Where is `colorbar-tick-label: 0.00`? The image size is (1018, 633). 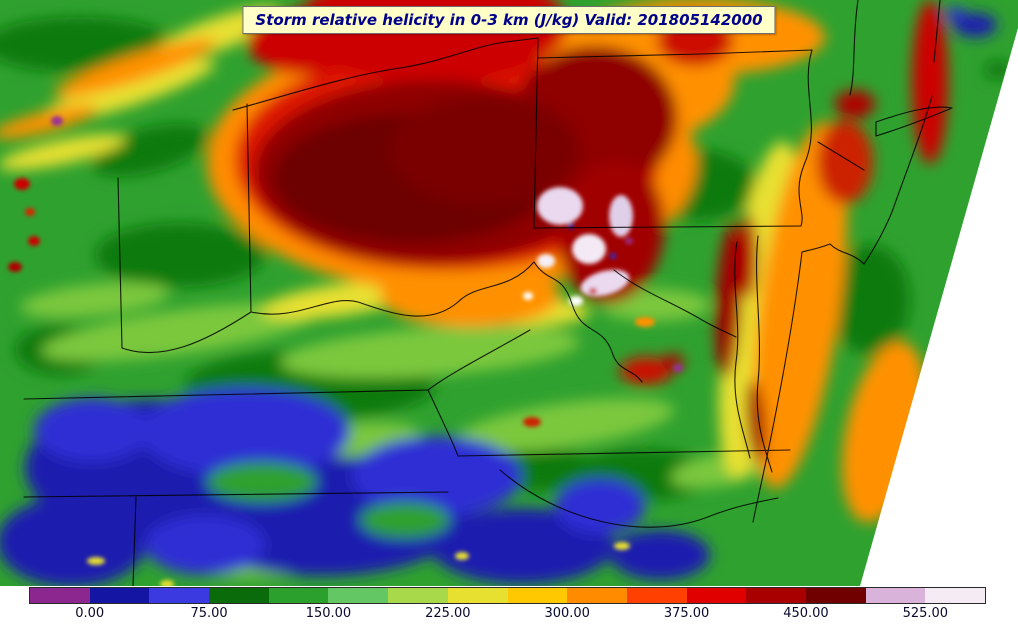
colorbar-tick-label: 0.00 is located at coordinates (90, 613).